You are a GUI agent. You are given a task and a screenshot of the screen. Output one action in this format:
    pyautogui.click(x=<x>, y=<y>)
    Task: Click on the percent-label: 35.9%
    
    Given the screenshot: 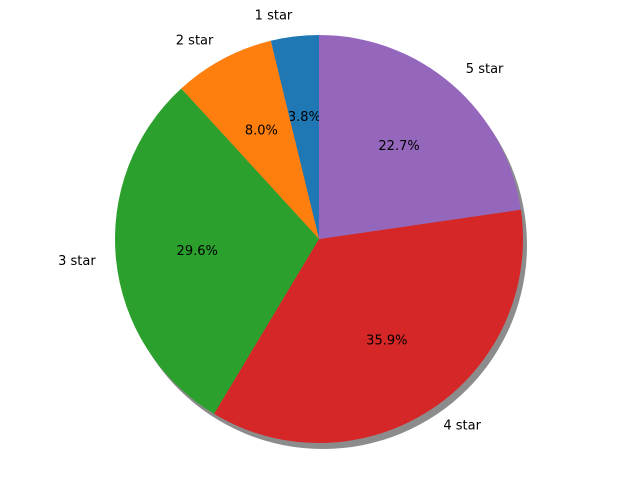 What is the action you would take?
    pyautogui.click(x=386, y=340)
    